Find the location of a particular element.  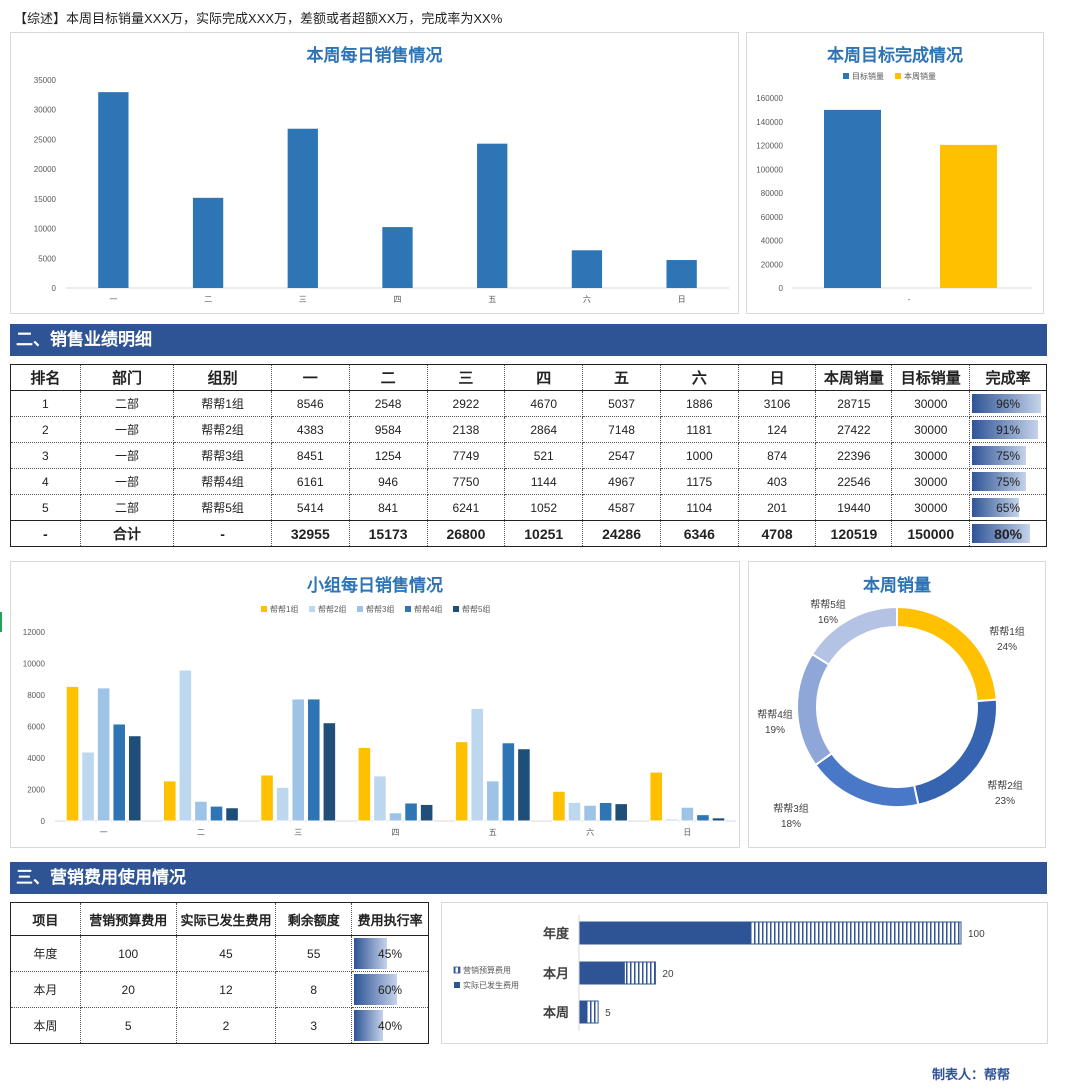

table-cell: 8546 is located at coordinates (310, 403).